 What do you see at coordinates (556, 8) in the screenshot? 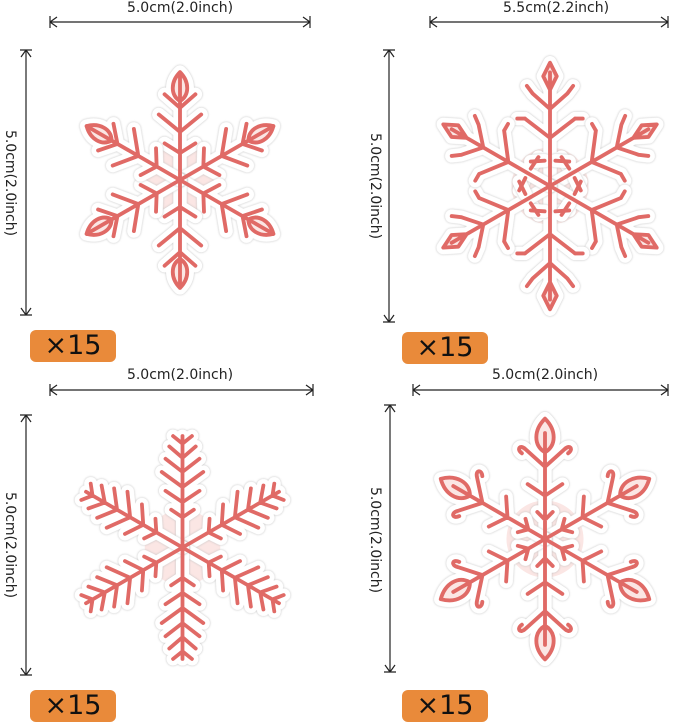
I see `width-label: 5.5cm(2.2inch)` at bounding box center [556, 8].